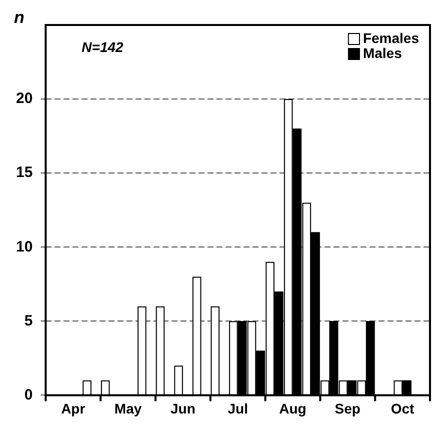 The height and width of the screenshot is (432, 442). I want to click on x-tick-label: Apr, so click(73, 408).